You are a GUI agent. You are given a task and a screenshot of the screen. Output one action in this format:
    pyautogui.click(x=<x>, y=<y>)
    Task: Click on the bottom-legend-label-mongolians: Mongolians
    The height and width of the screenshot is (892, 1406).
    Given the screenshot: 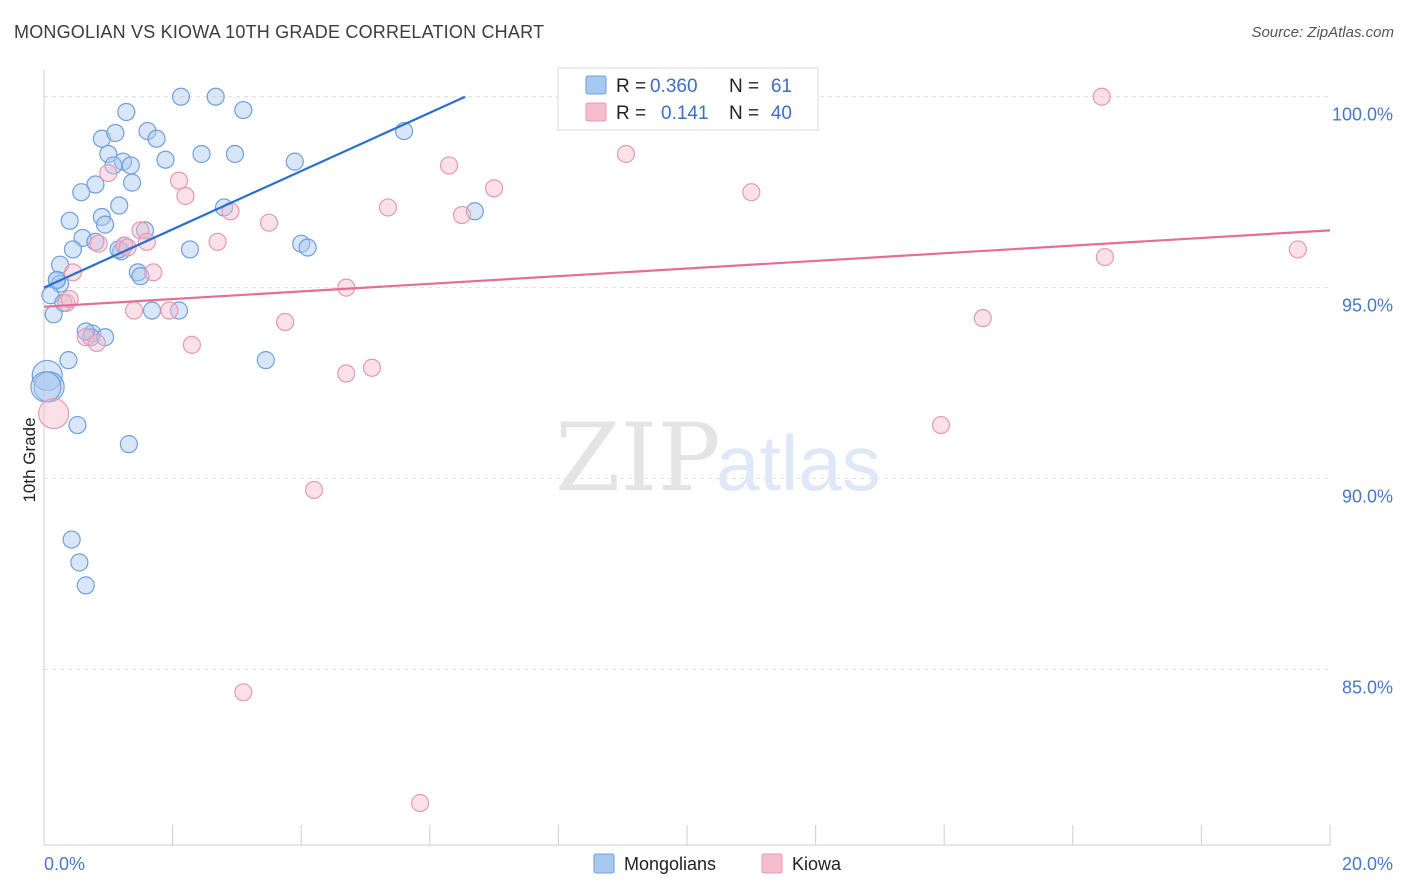 What is the action you would take?
    pyautogui.click(x=670, y=864)
    